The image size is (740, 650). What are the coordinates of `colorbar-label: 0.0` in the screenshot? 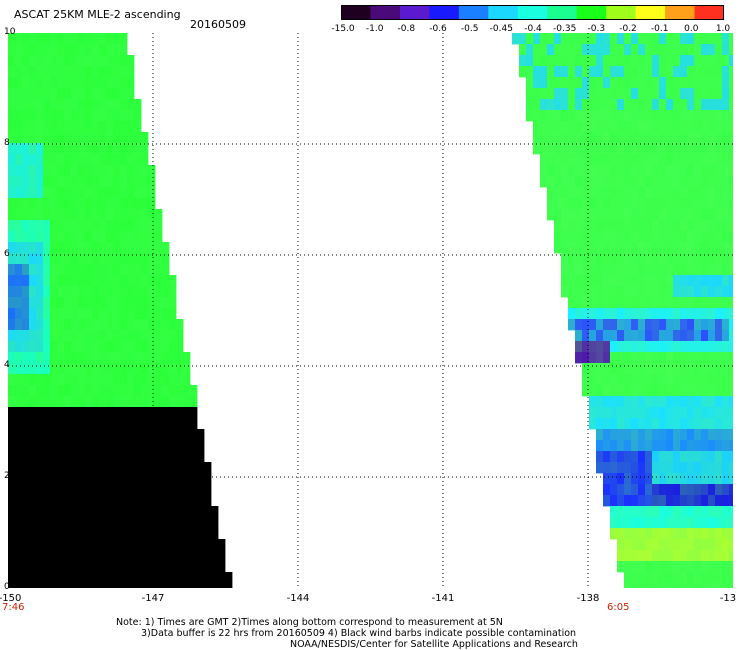 It's located at (691, 29).